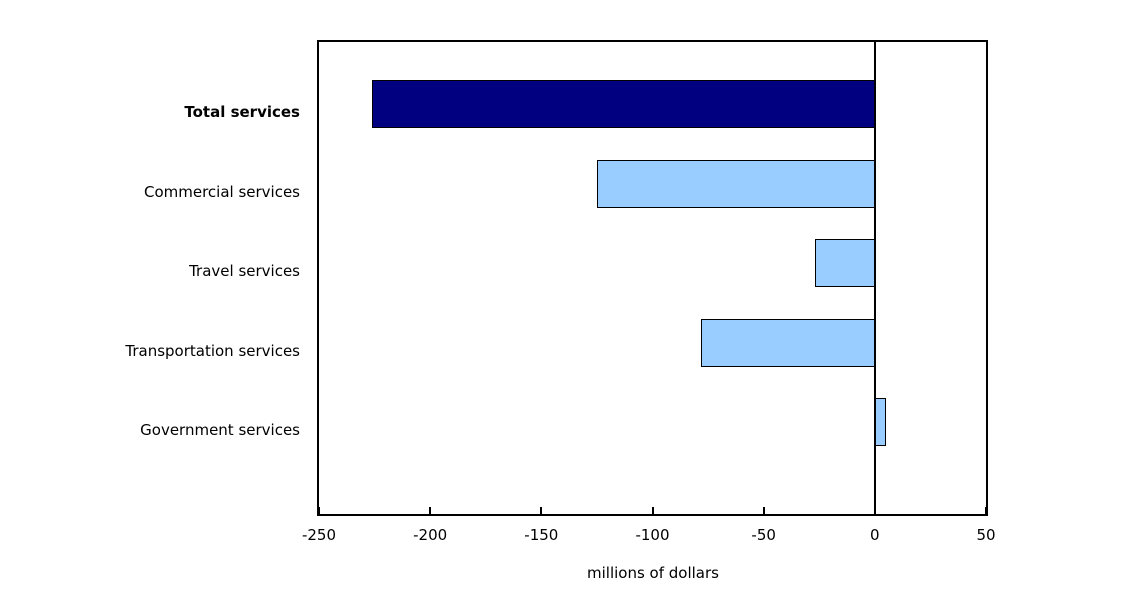 The image size is (1131, 593). Describe the element at coordinates (844, 263) in the screenshot. I see `bar-travel-services` at that location.